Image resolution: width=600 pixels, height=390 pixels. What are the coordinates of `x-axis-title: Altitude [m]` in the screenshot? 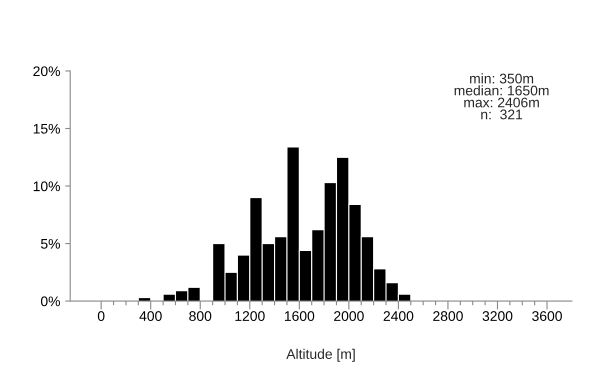 It's located at (320, 355).